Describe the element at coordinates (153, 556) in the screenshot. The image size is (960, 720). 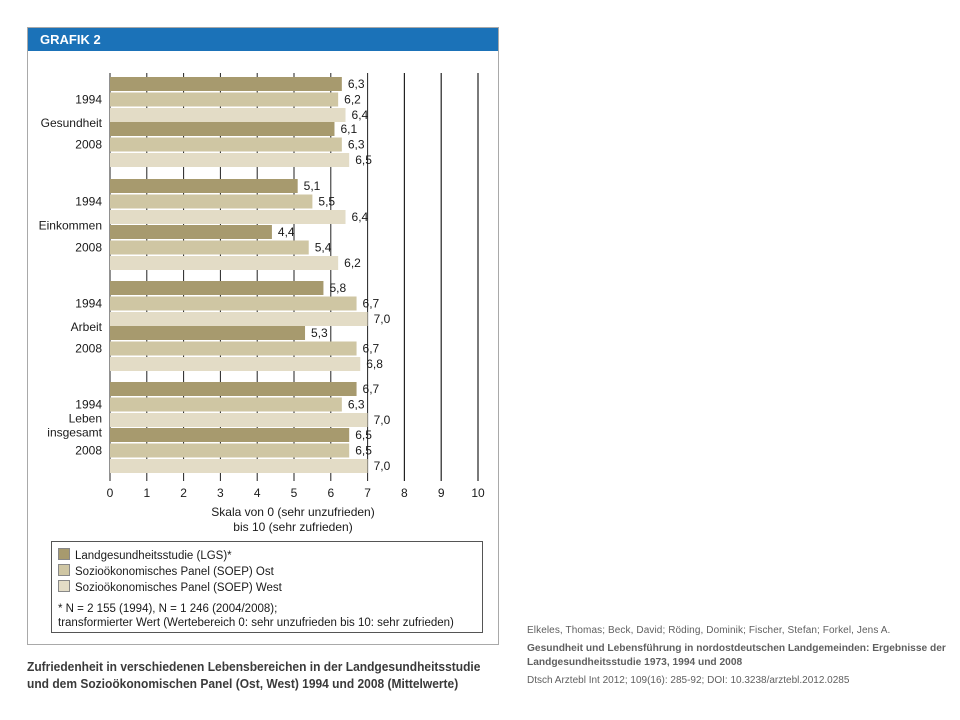
I see `legend-label-lgs: Landgesundheitsstudie (LGS)*` at that location.